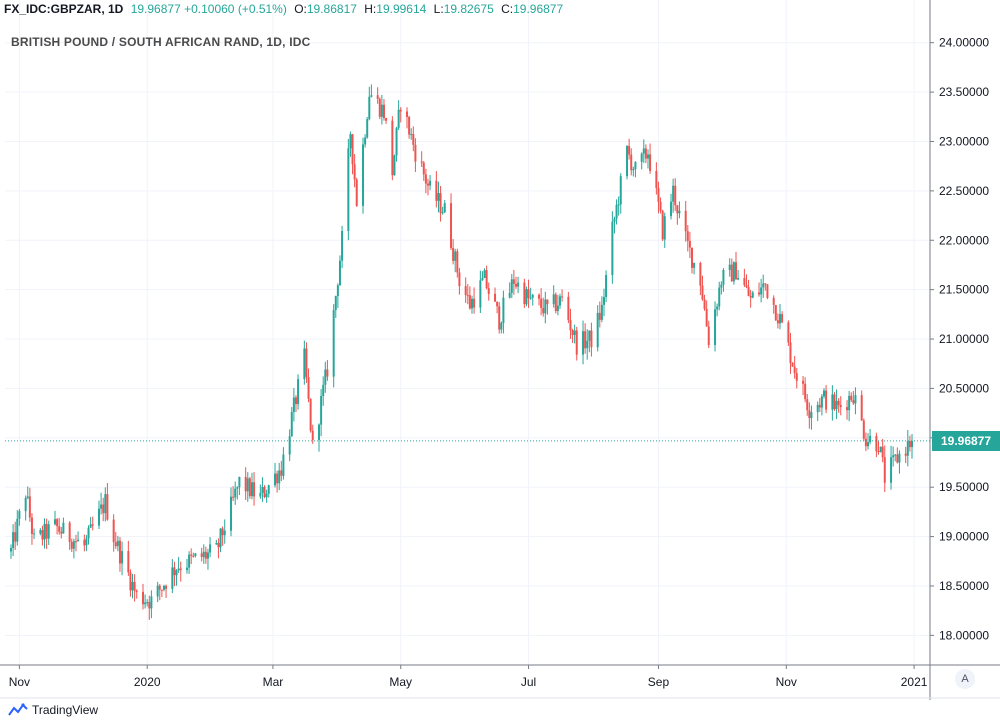 The image size is (1000, 723). What do you see at coordinates (370, 9) in the screenshot?
I see `high-label: H:` at bounding box center [370, 9].